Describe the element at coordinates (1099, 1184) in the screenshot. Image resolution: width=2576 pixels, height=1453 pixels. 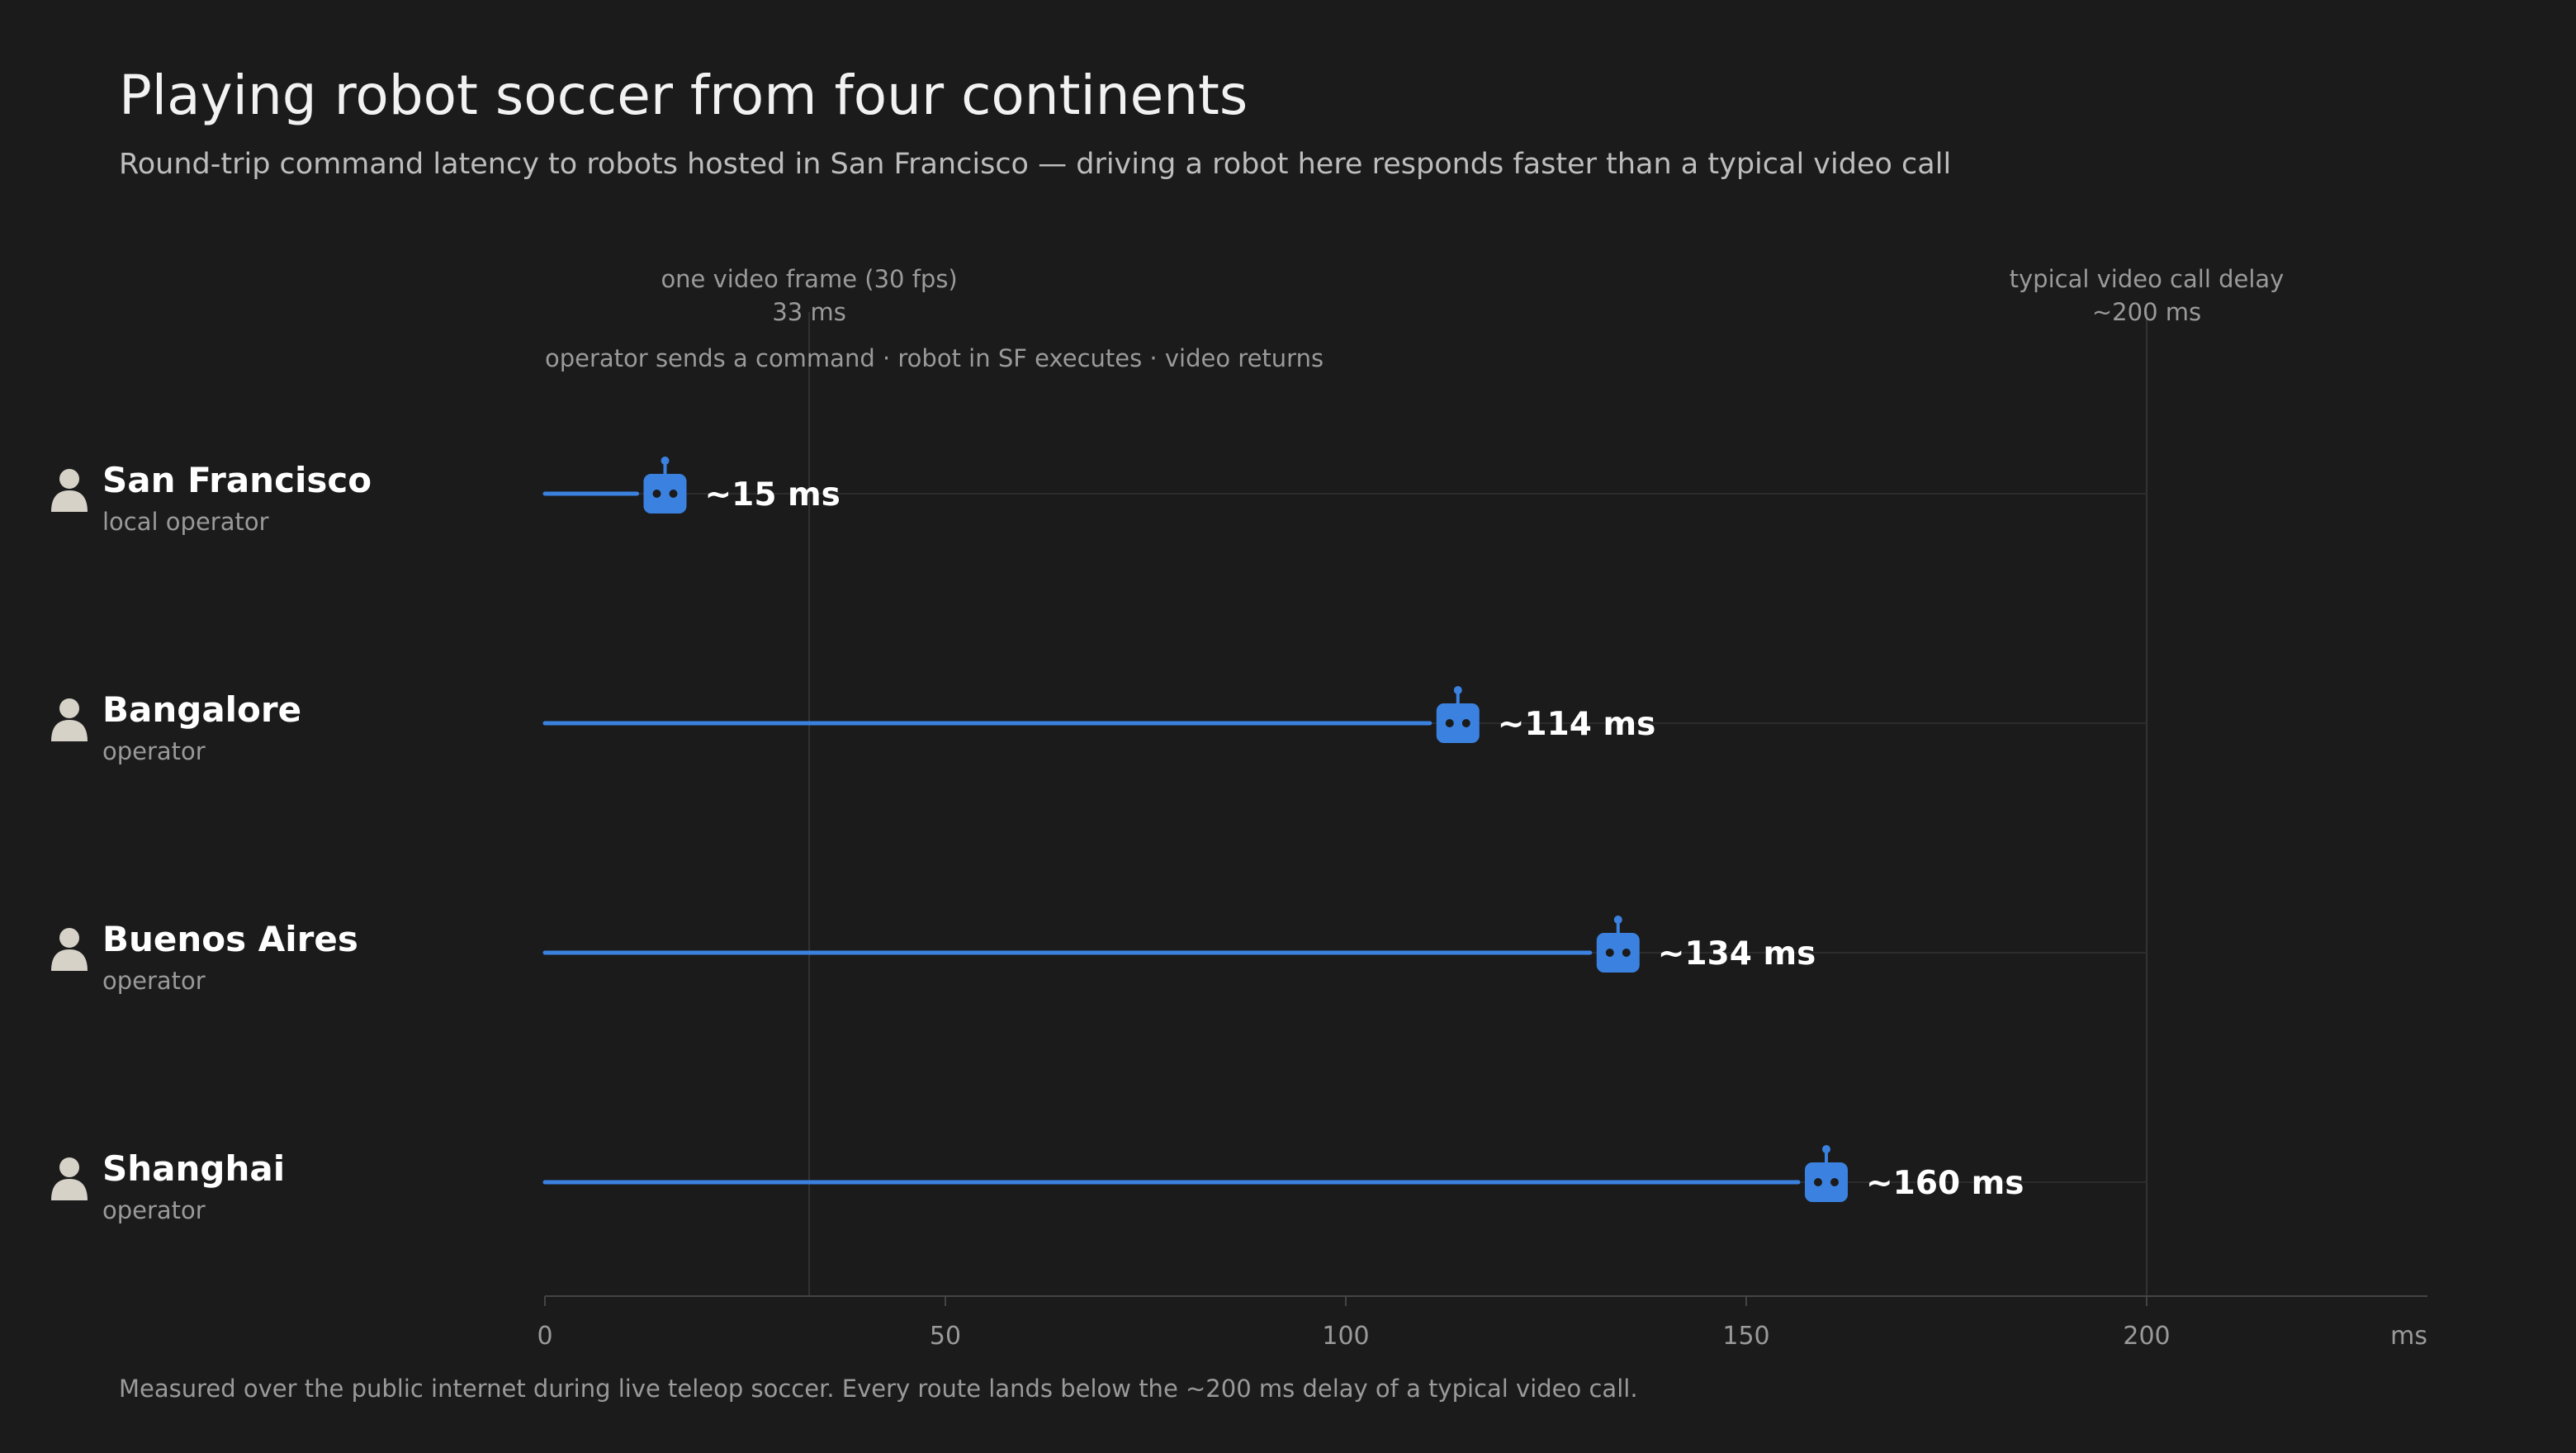
I see `chart-row: Shanghai operator ~160 ms` at that location.